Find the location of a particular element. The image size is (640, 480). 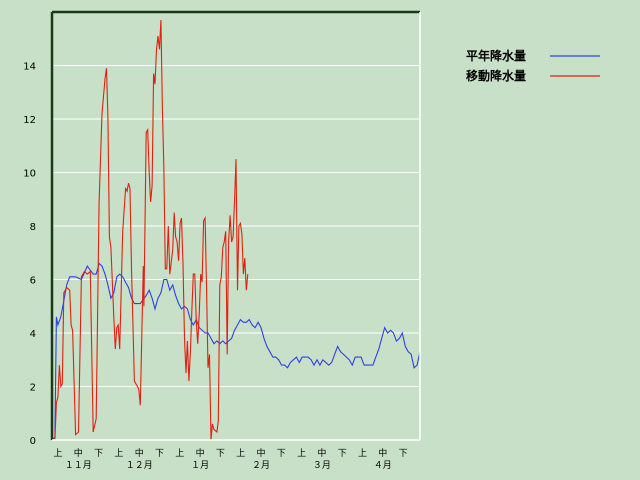

y-tick-label: 10 is located at coordinates (29, 174).